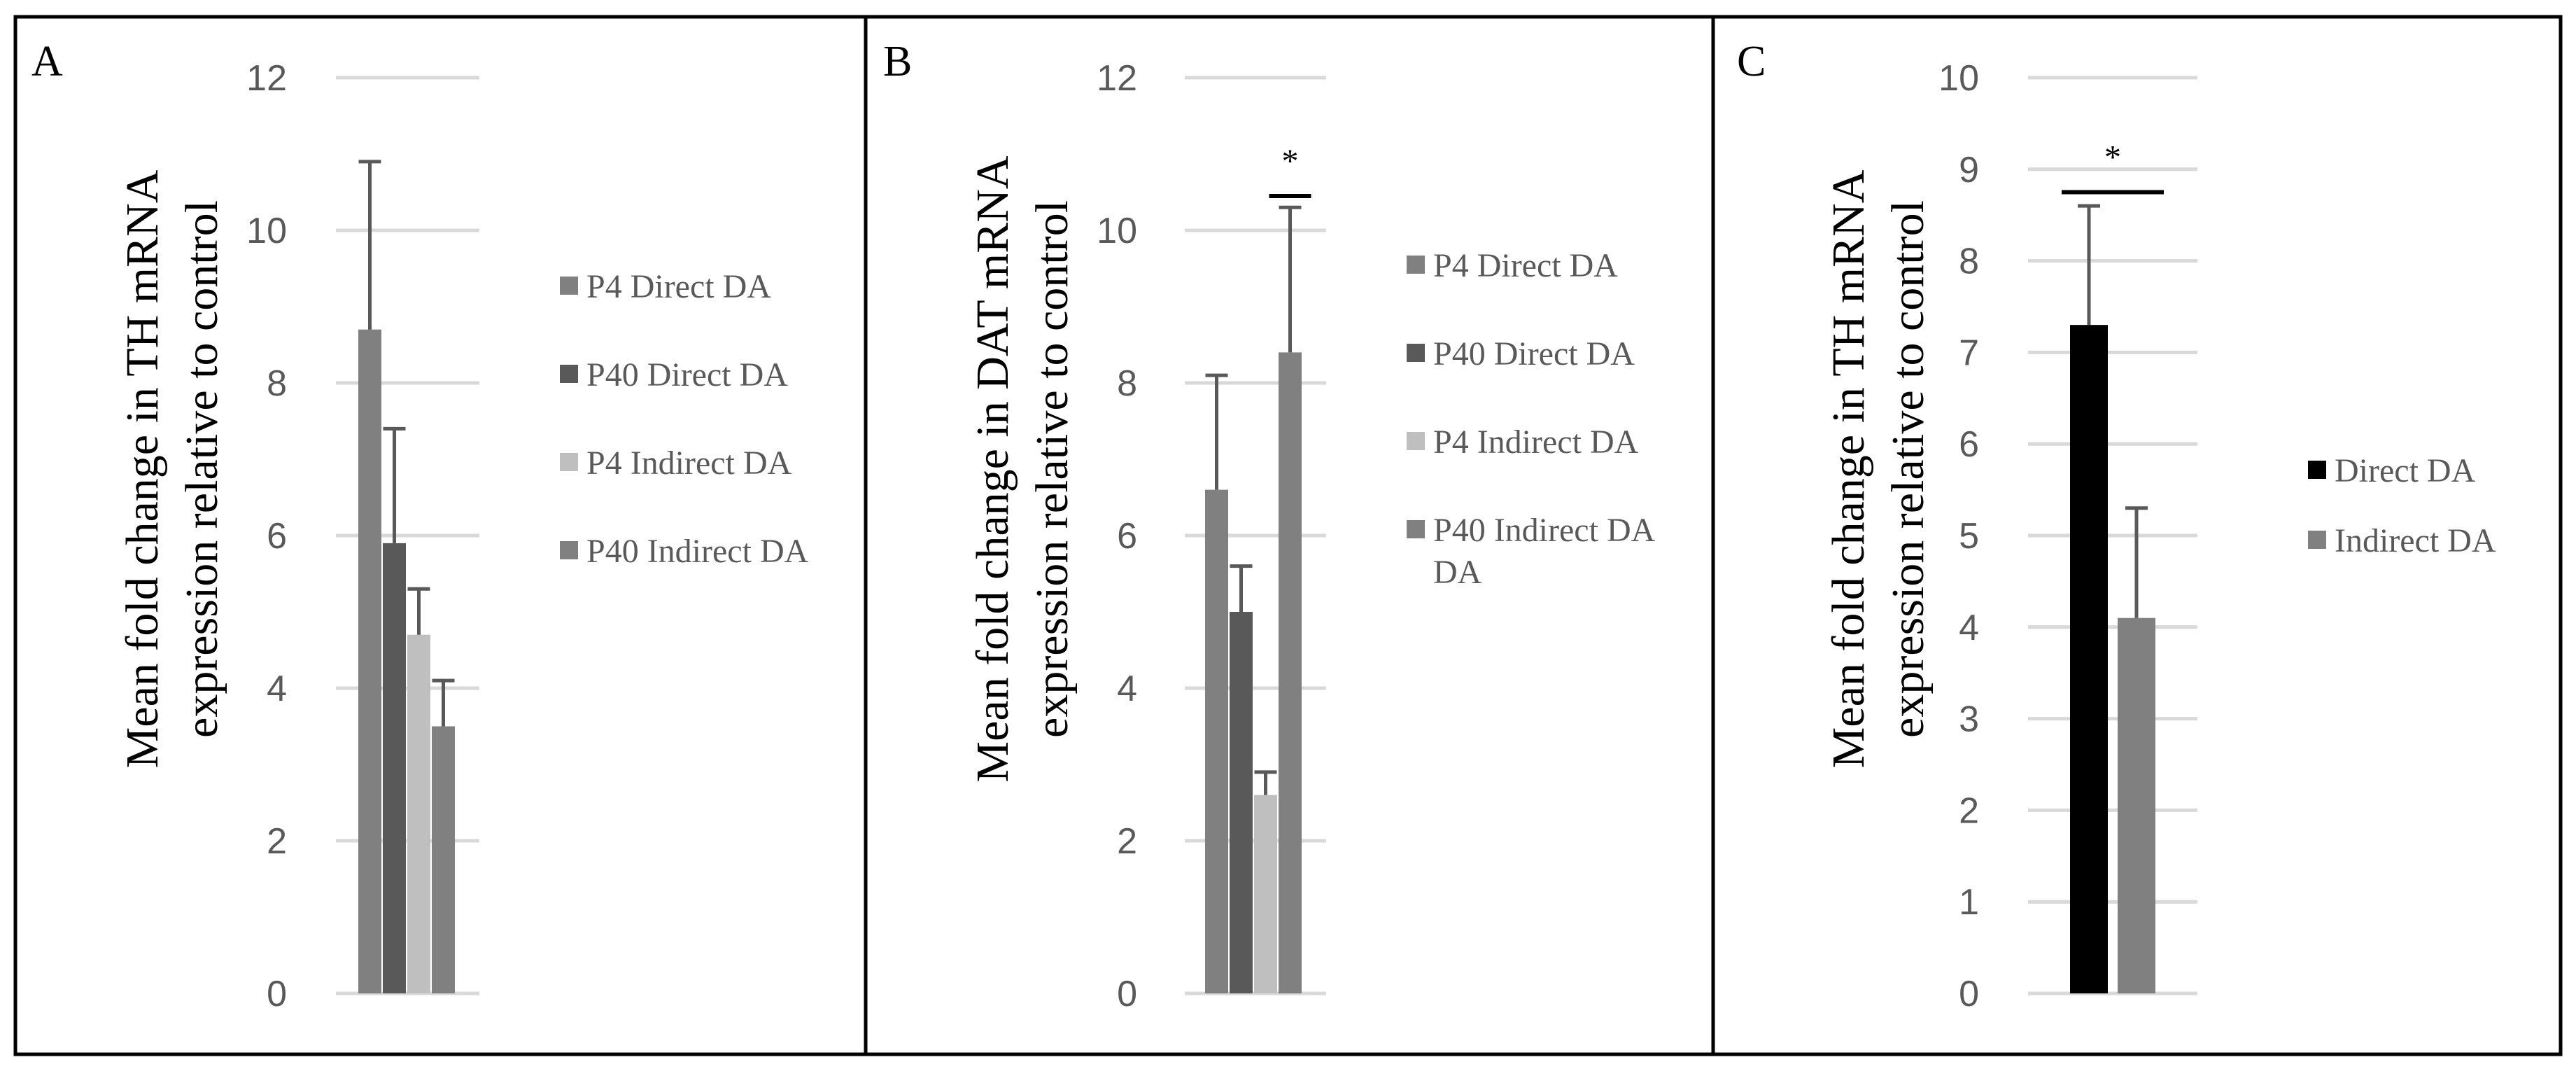 The width and height of the screenshot is (2576, 1069). Describe the element at coordinates (1969, 902) in the screenshot. I see `y-tick-label: 1` at that location.